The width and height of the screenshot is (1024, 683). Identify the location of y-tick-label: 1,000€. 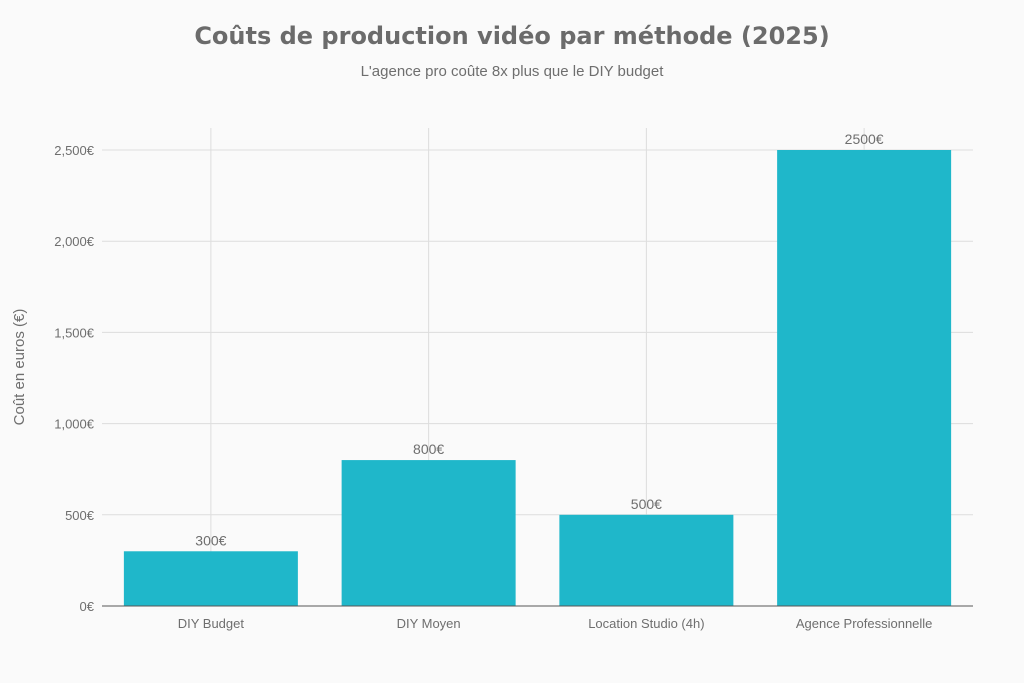
(74, 424).